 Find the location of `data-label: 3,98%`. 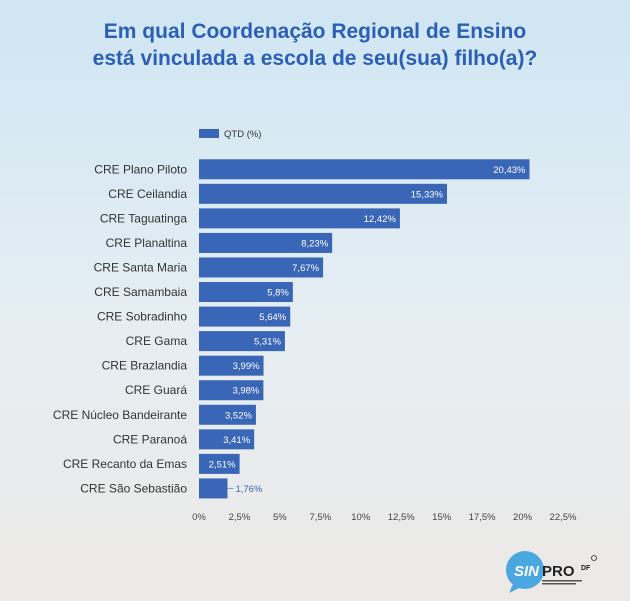

data-label: 3,98% is located at coordinates (245, 391).